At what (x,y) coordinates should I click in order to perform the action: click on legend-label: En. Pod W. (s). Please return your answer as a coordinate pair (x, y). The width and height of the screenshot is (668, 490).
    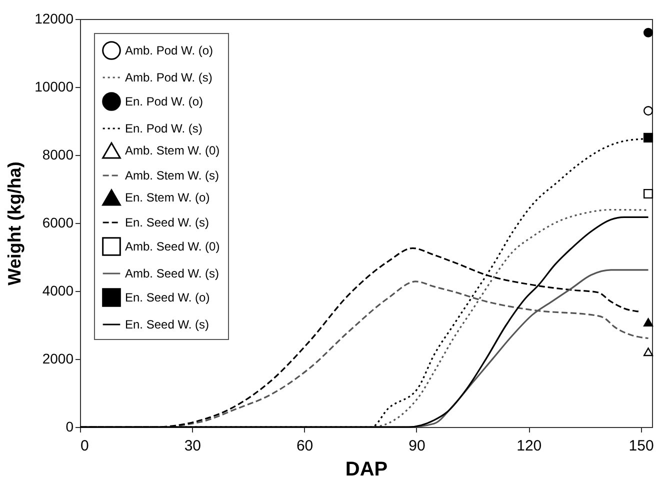
    Looking at the image, I should click on (163, 129).